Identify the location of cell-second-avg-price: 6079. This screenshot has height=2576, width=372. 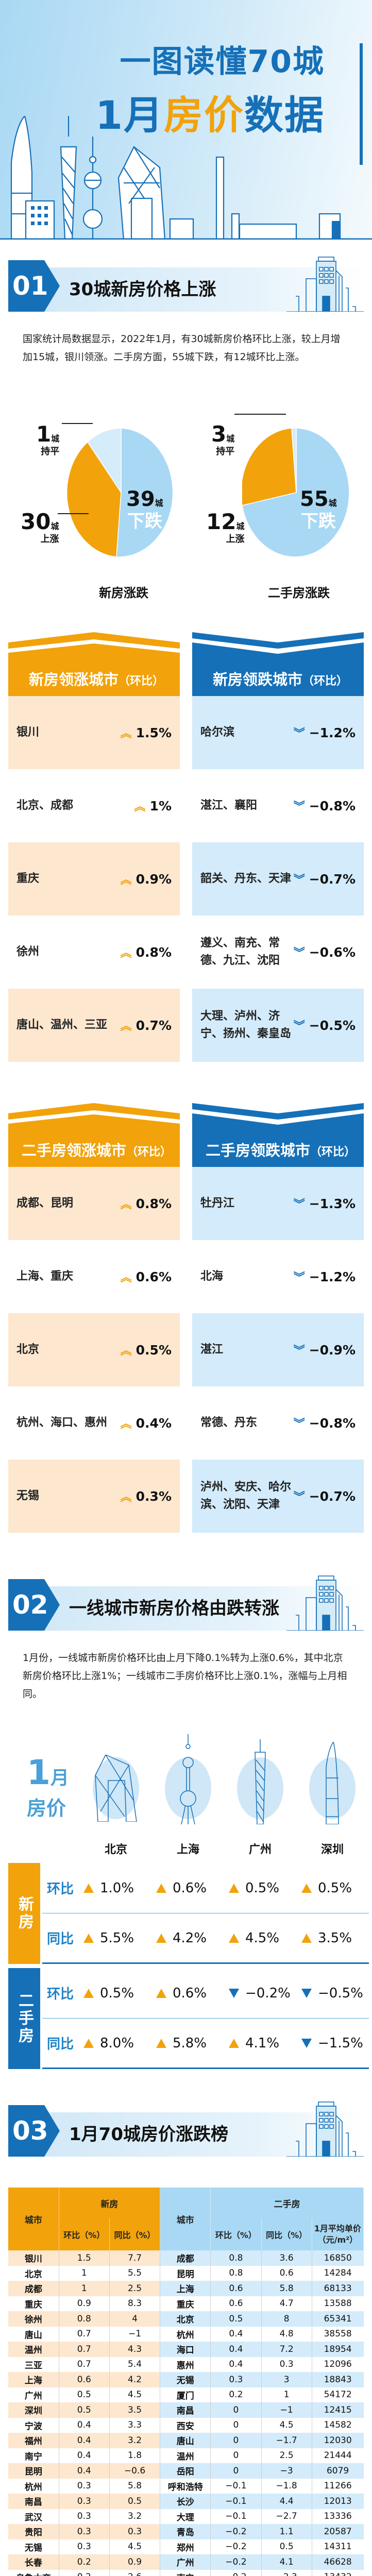
(338, 2471).